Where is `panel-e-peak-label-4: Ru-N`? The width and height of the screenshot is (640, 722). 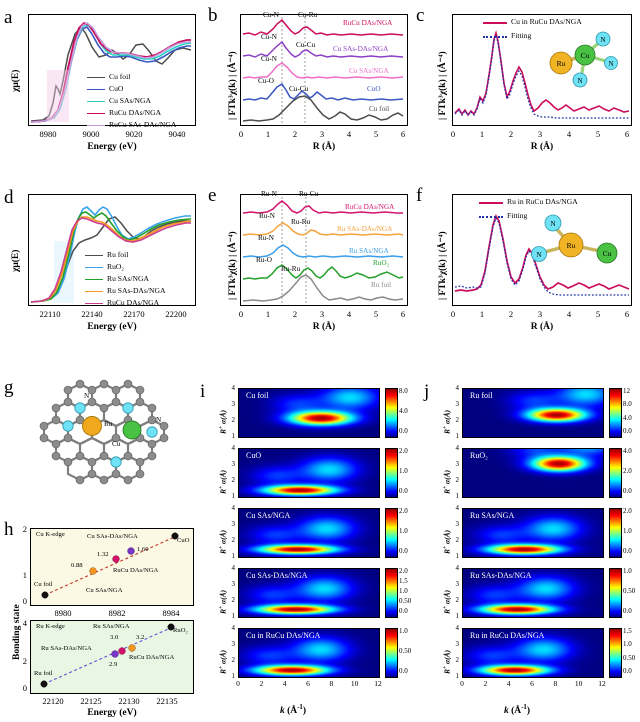
panel-e-peak-label-4: Ru-N is located at coordinates (266, 238).